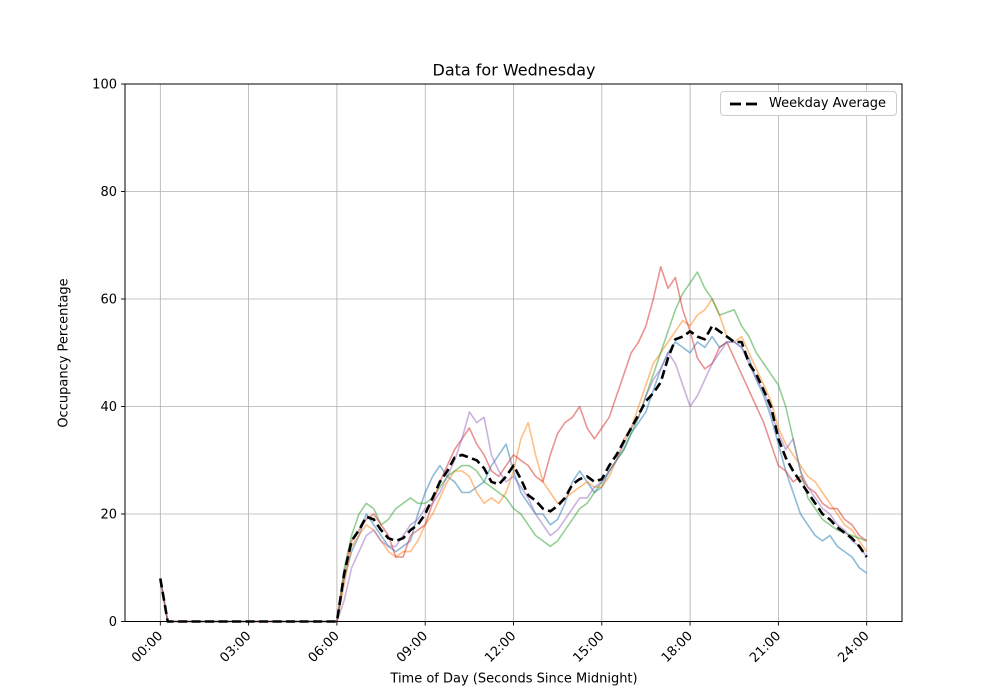 Image resolution: width=1000 pixels, height=700 pixels. What do you see at coordinates (64, 353) in the screenshot?
I see `y-axis-label: Occupancy Percentage` at bounding box center [64, 353].